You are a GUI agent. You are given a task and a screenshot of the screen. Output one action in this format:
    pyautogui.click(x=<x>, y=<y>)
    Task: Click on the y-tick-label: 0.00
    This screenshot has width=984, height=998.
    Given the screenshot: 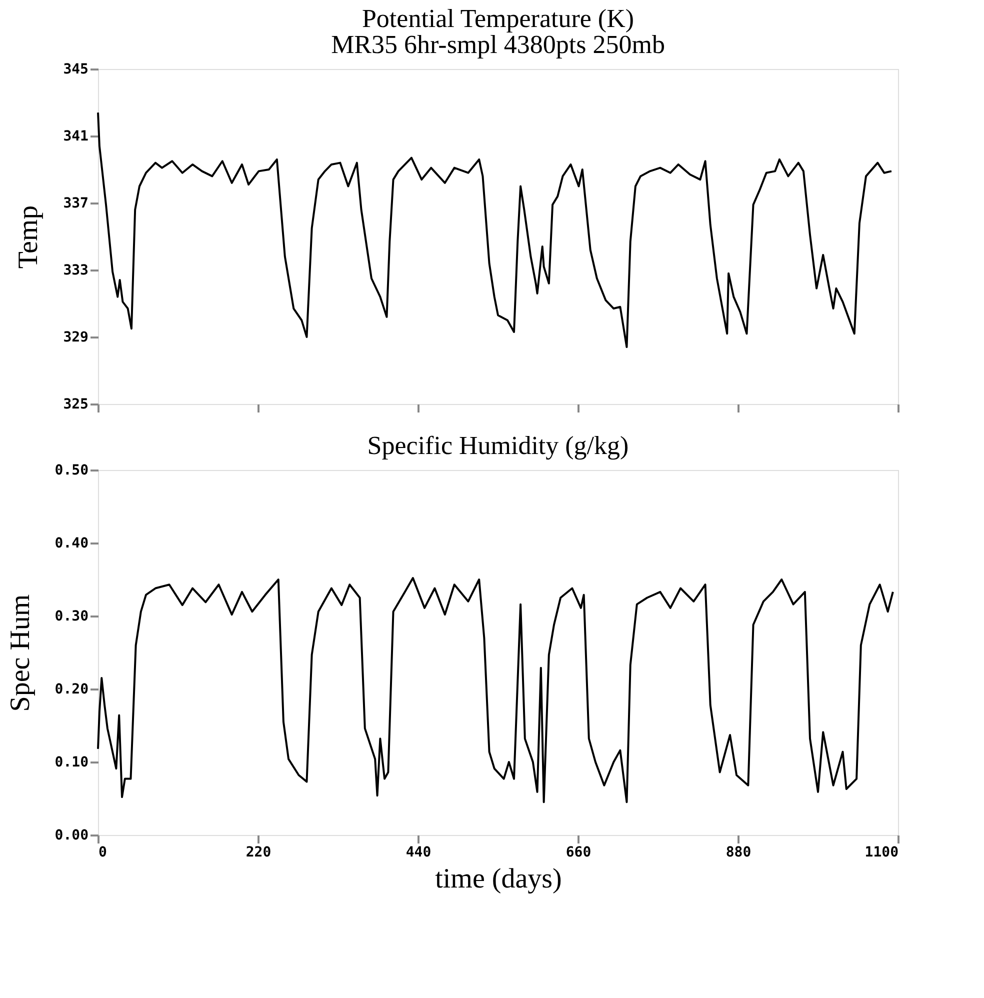 What is the action you would take?
    pyautogui.click(x=71, y=836)
    